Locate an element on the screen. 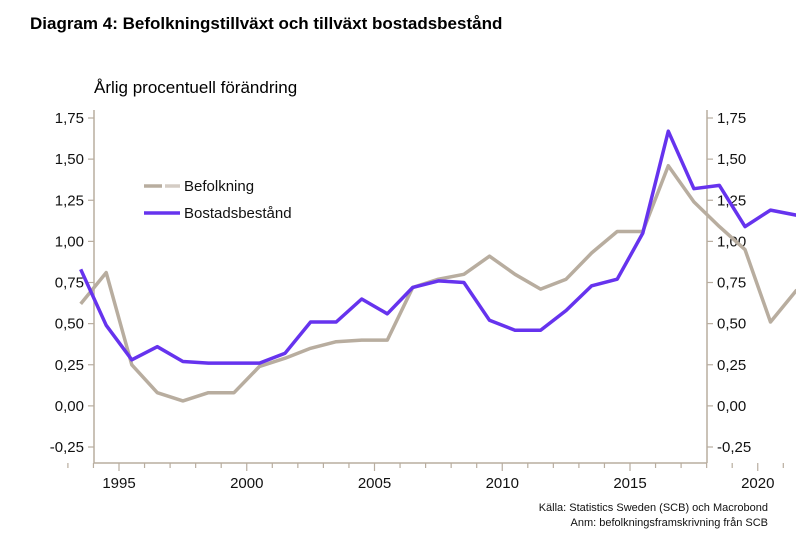  x-tick-label: 2000 is located at coordinates (246, 483).